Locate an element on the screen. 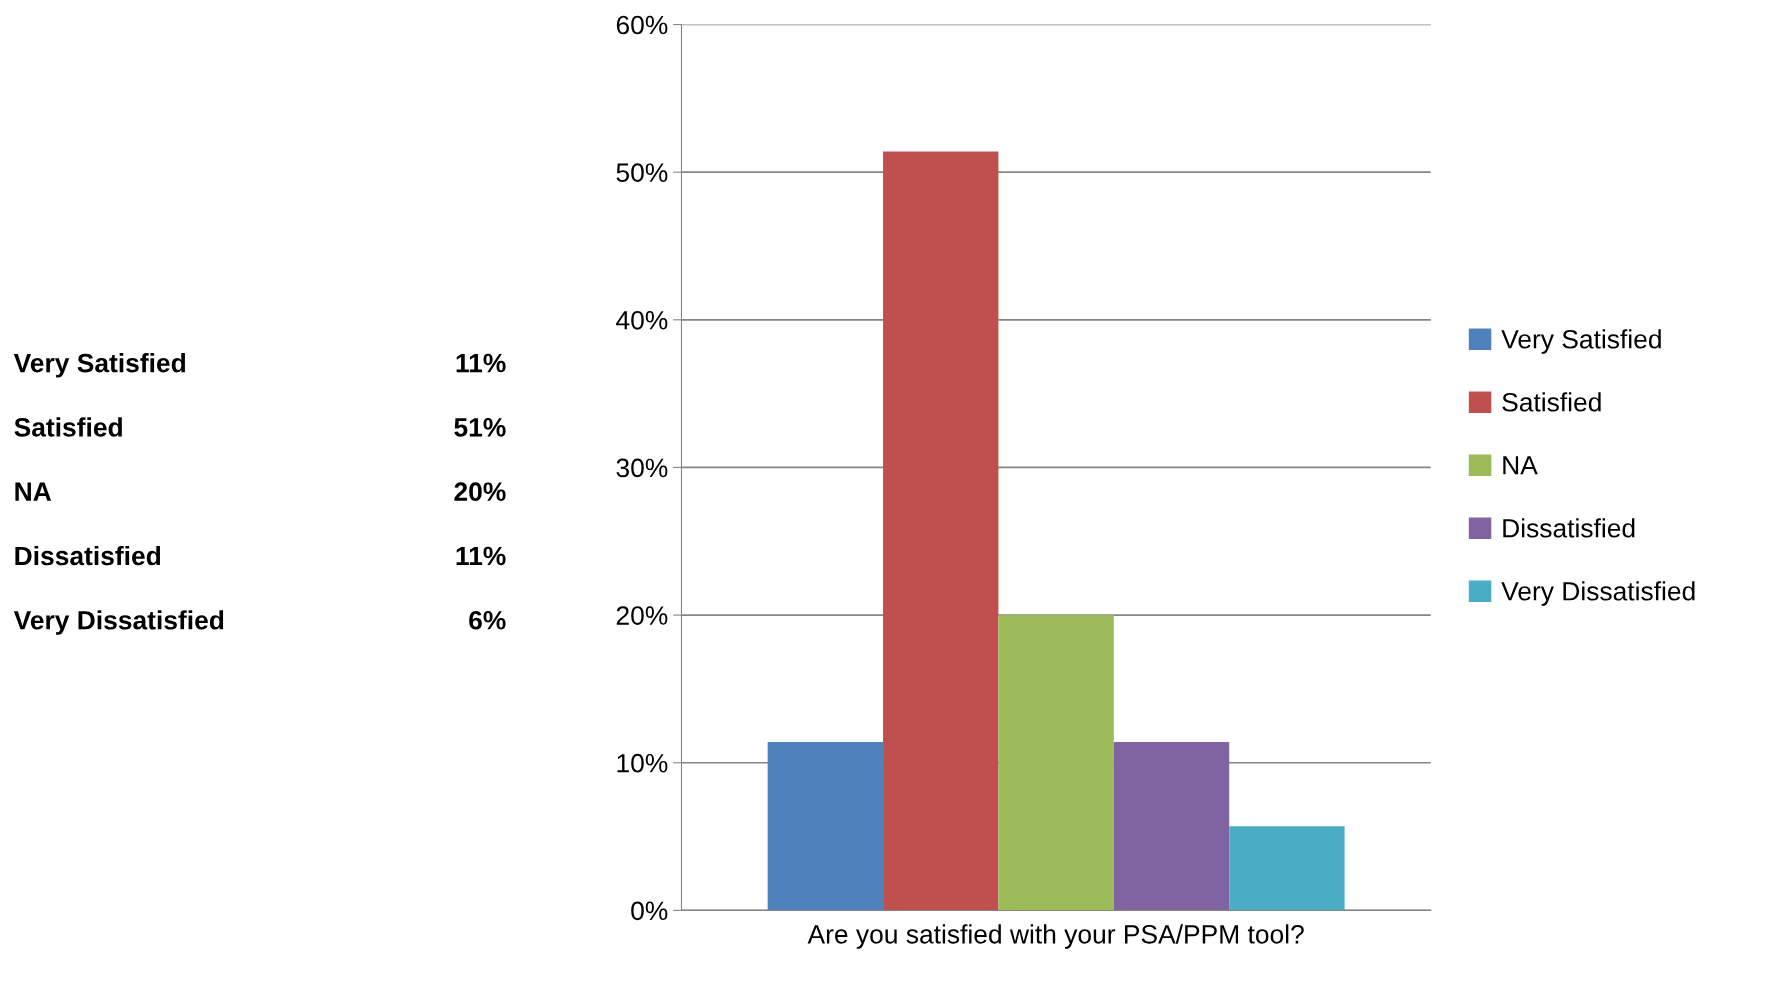 This screenshot has width=1784, height=981. y-tick-label: 40% is located at coordinates (642, 320).